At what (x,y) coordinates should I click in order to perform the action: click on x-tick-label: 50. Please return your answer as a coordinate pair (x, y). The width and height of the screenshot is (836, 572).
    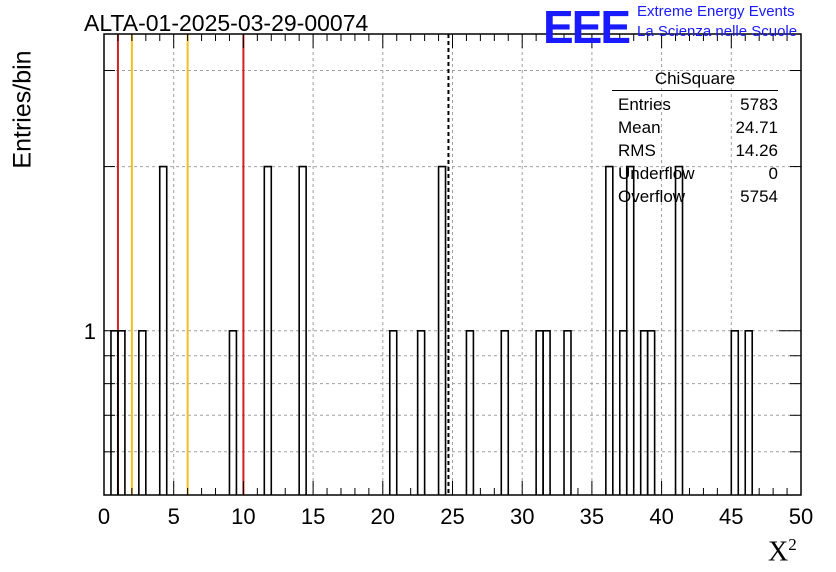
    Looking at the image, I should click on (801, 516).